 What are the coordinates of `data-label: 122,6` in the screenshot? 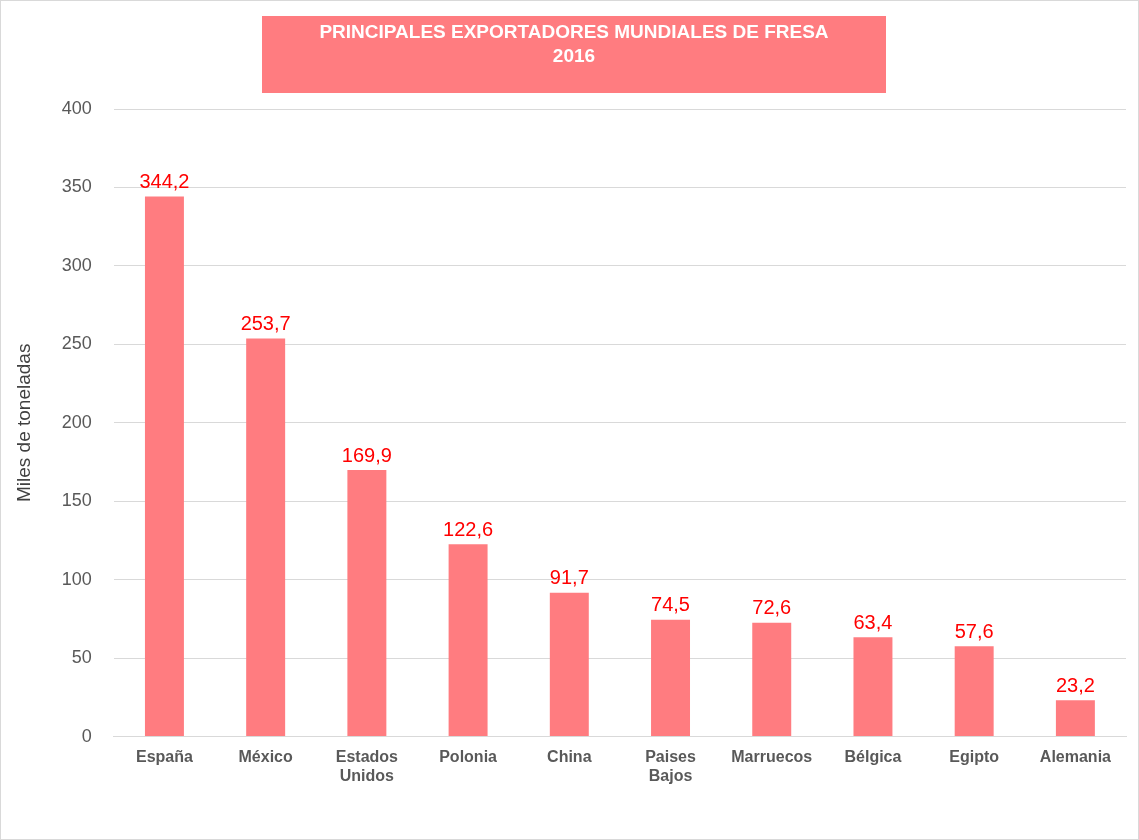 It's located at (468, 528).